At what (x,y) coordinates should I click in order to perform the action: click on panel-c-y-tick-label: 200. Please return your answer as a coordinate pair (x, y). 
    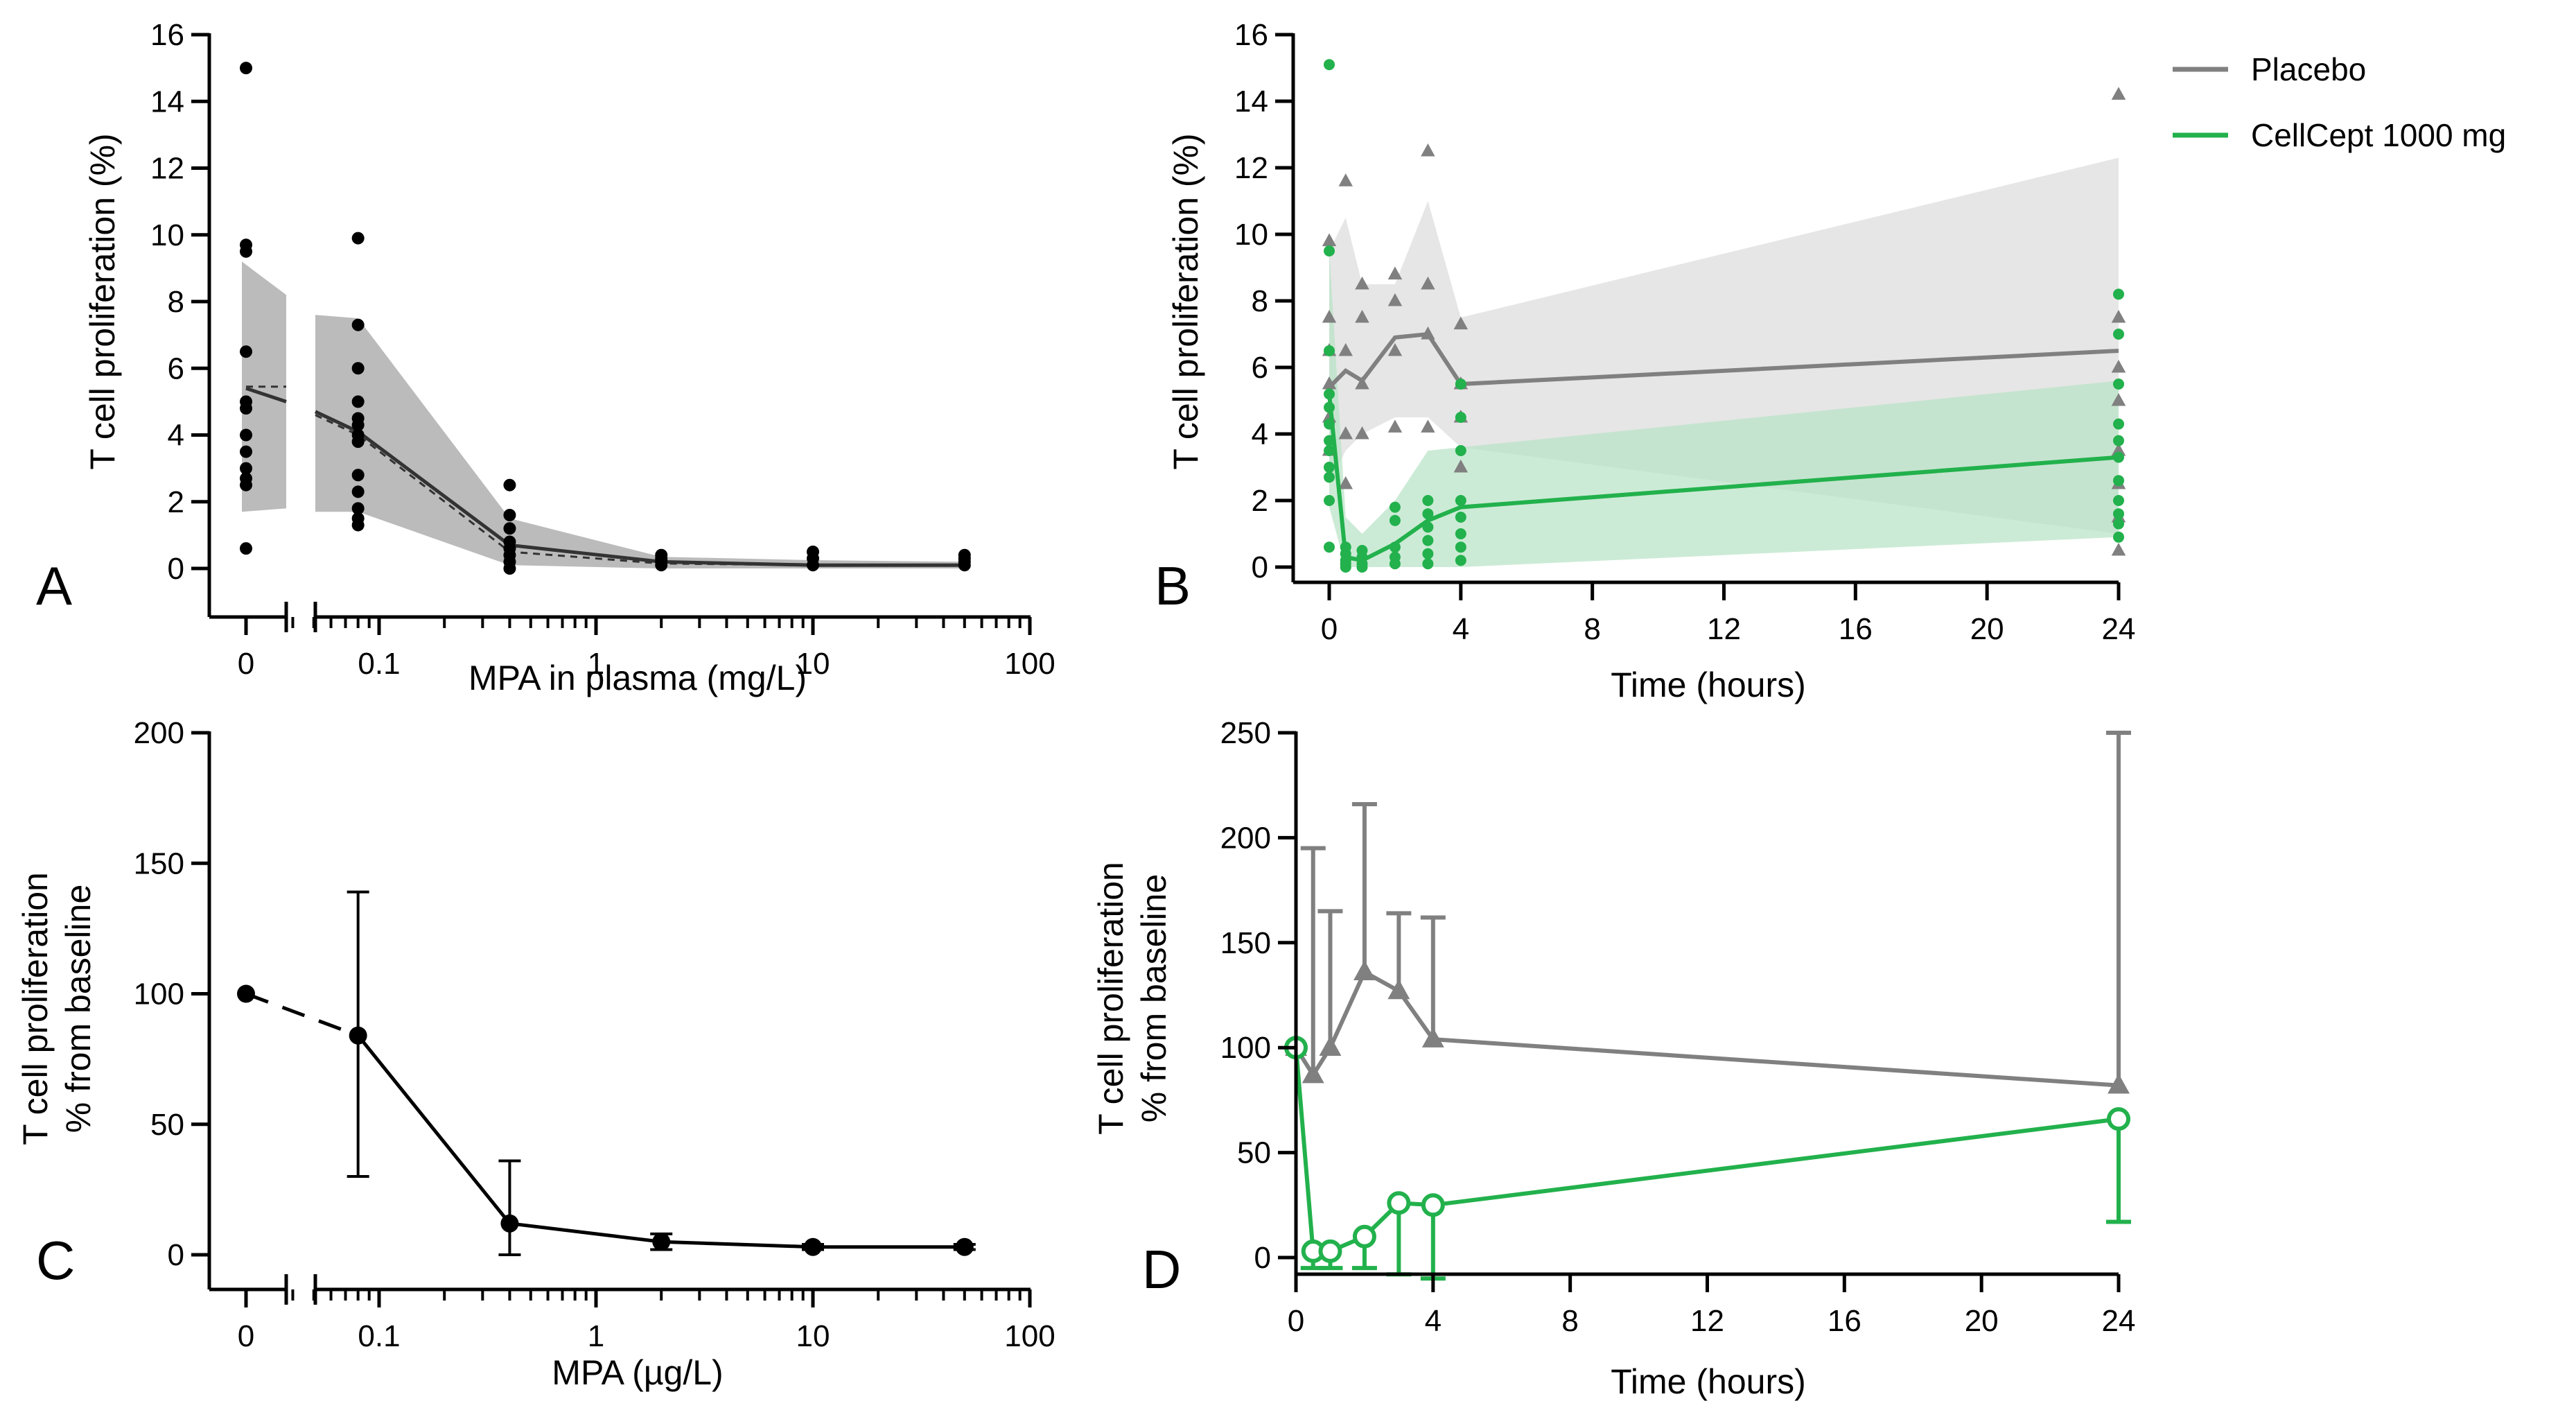
    Looking at the image, I should click on (159, 733).